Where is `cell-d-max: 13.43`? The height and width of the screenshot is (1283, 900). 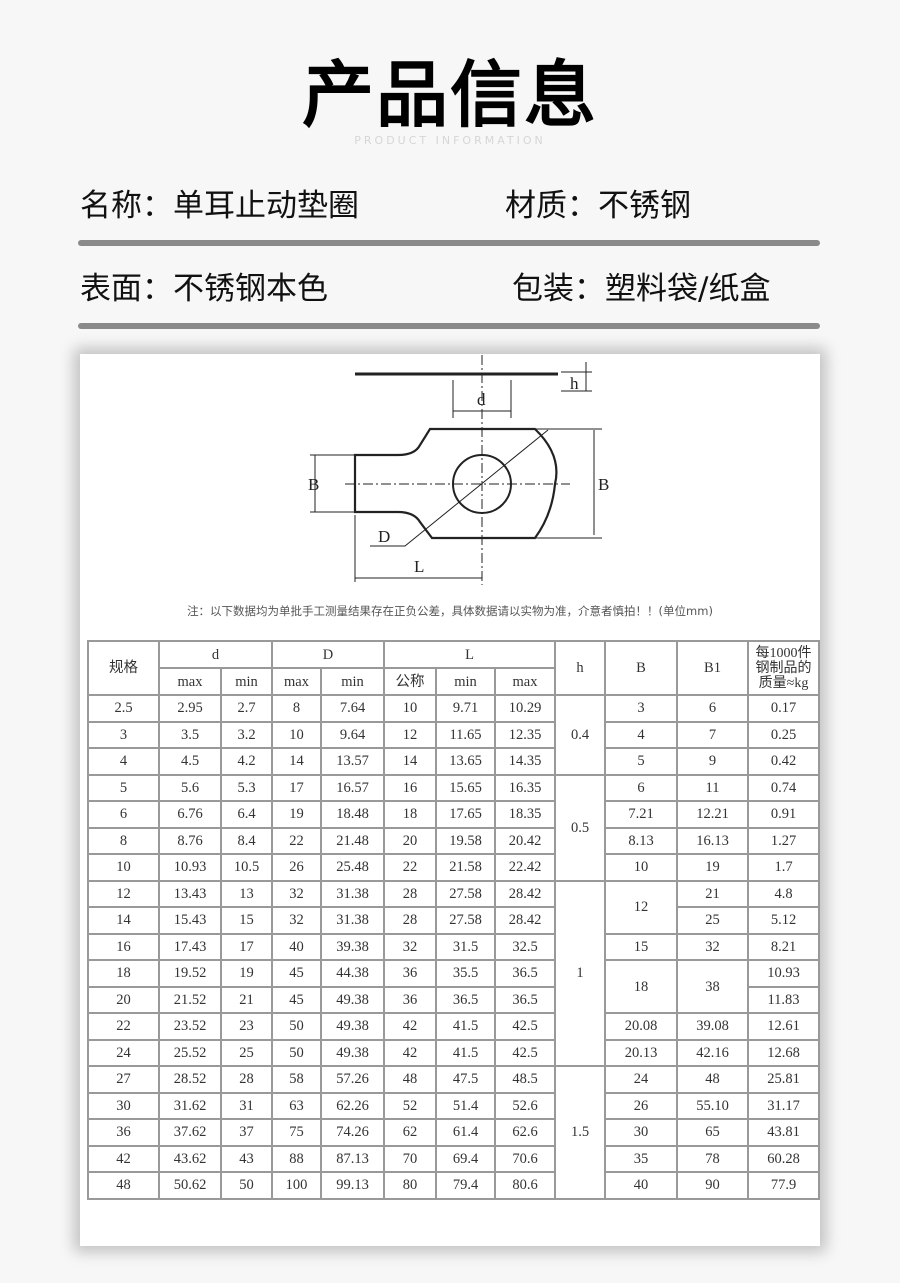 cell-d-max: 13.43 is located at coordinates (190, 893).